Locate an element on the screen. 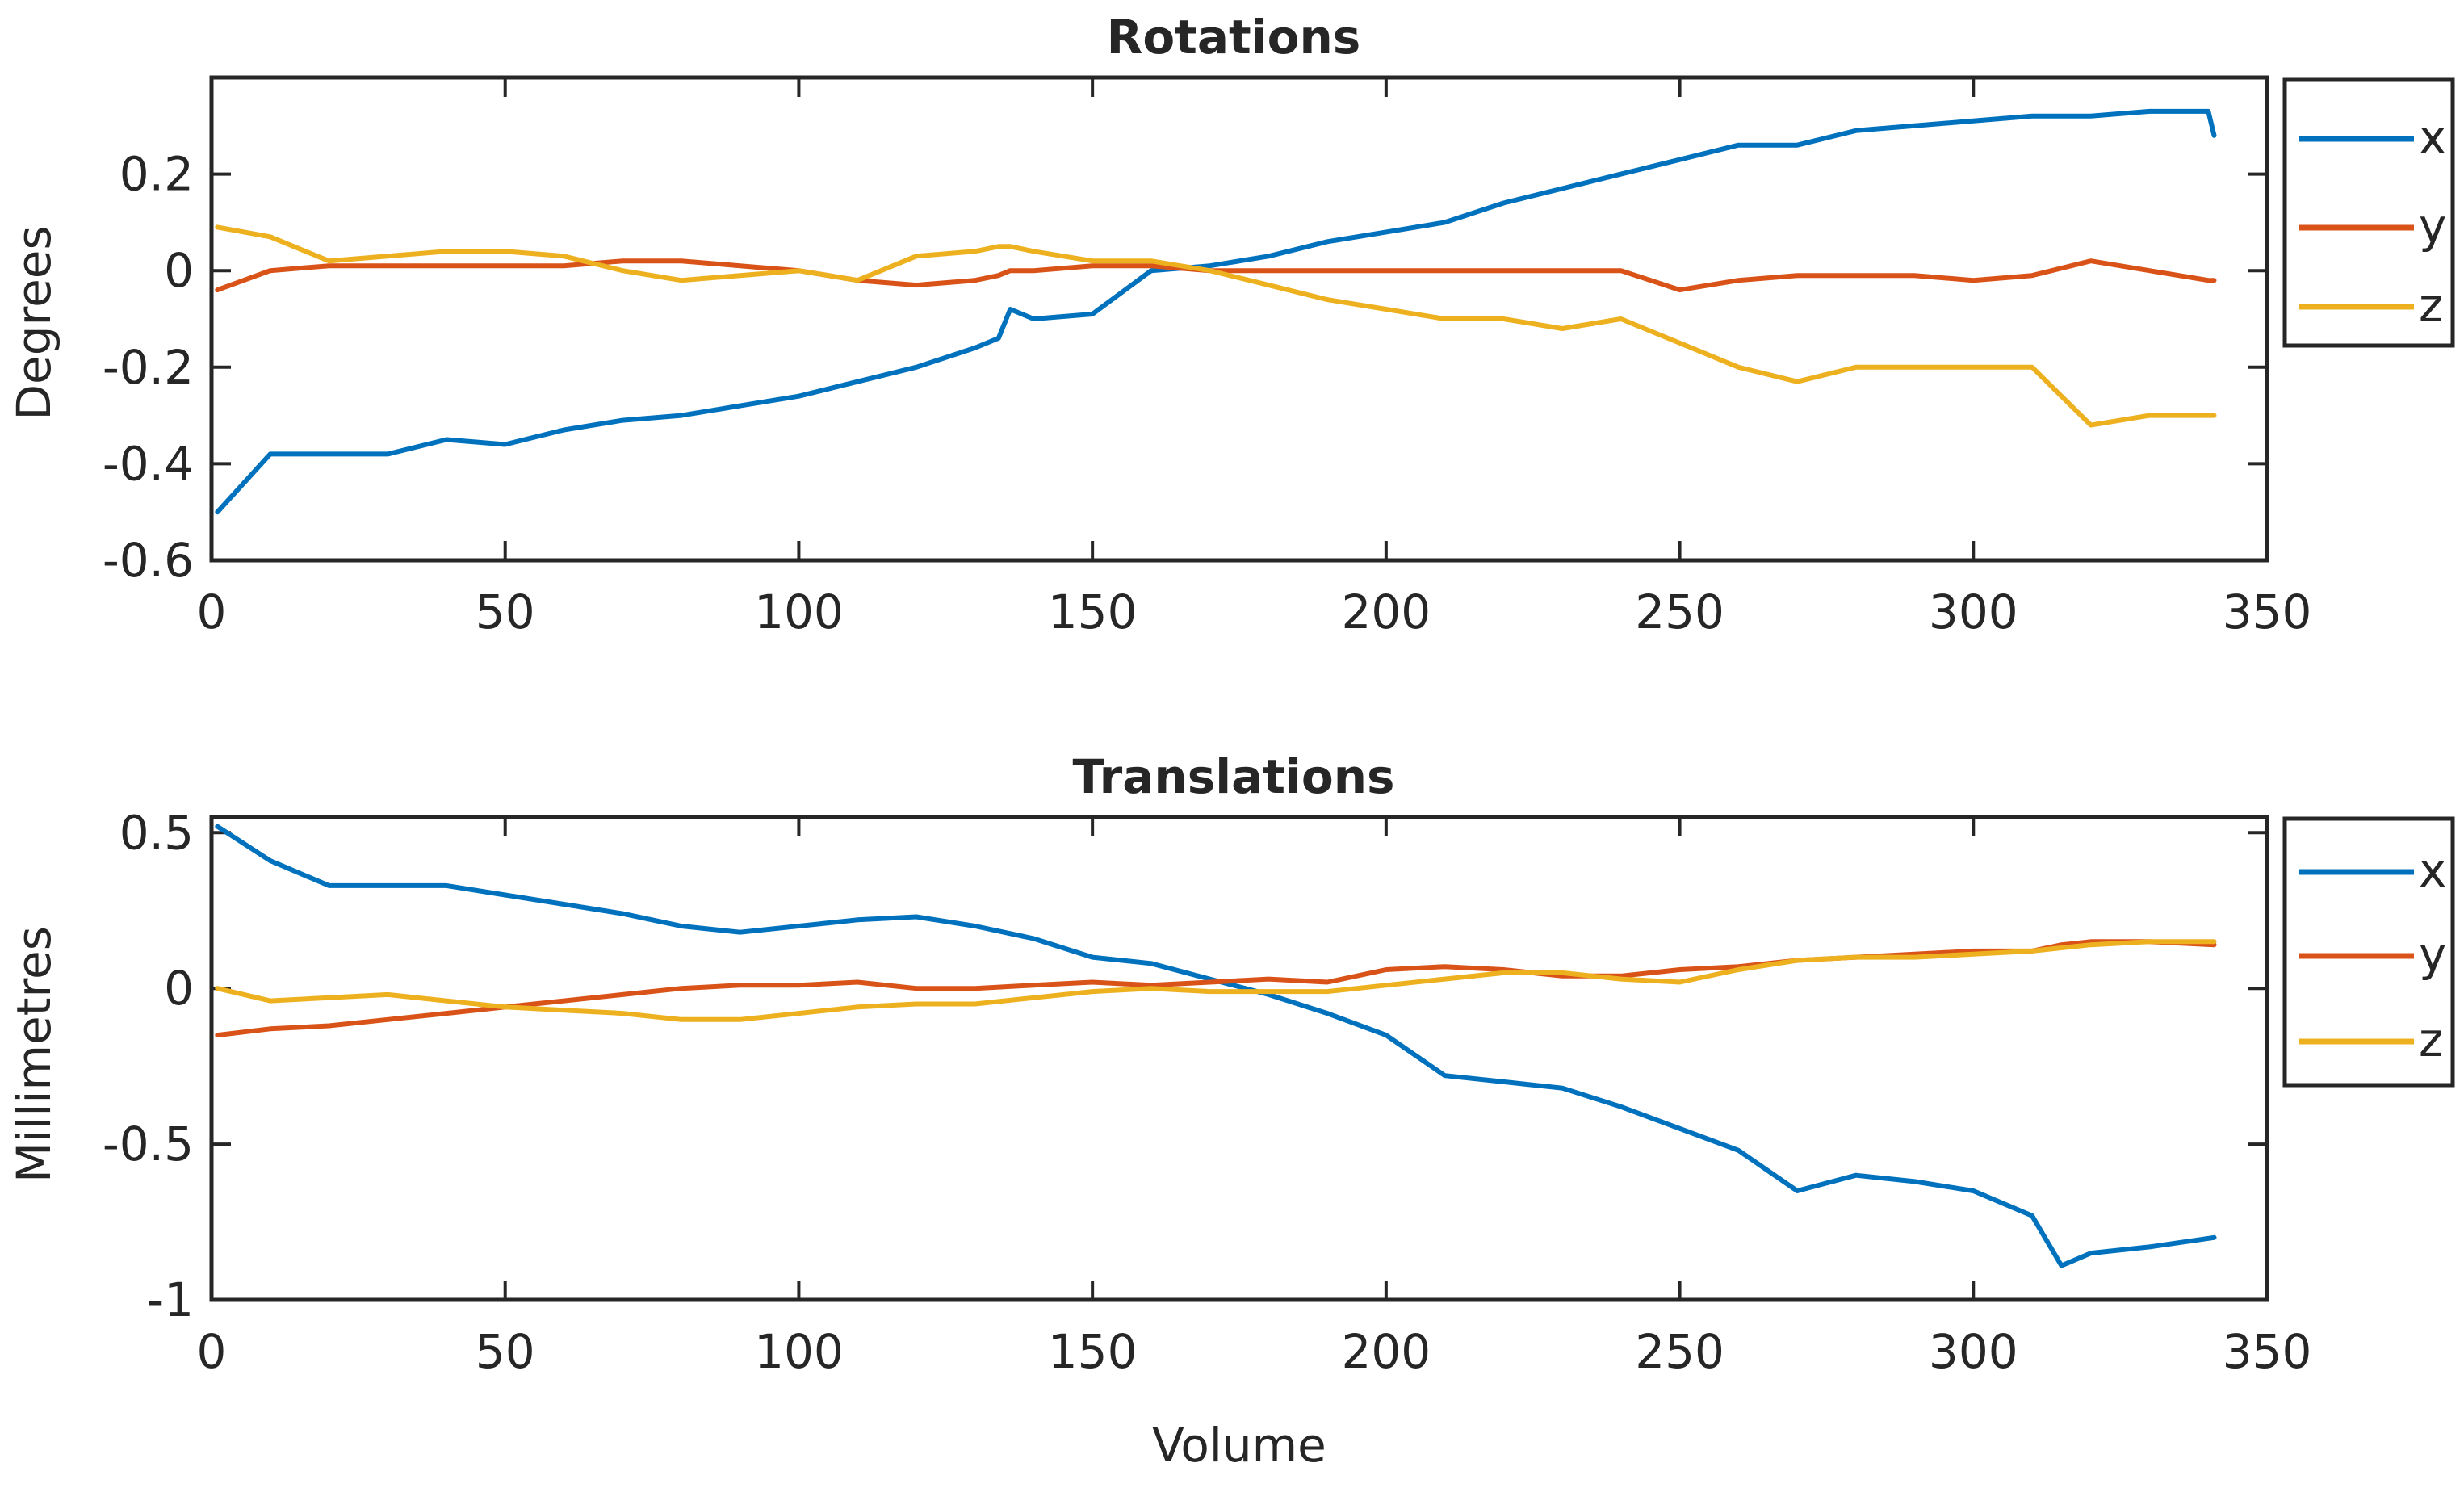 The width and height of the screenshot is (2464, 1488). rotations-xtick-label: 100 is located at coordinates (799, 612).